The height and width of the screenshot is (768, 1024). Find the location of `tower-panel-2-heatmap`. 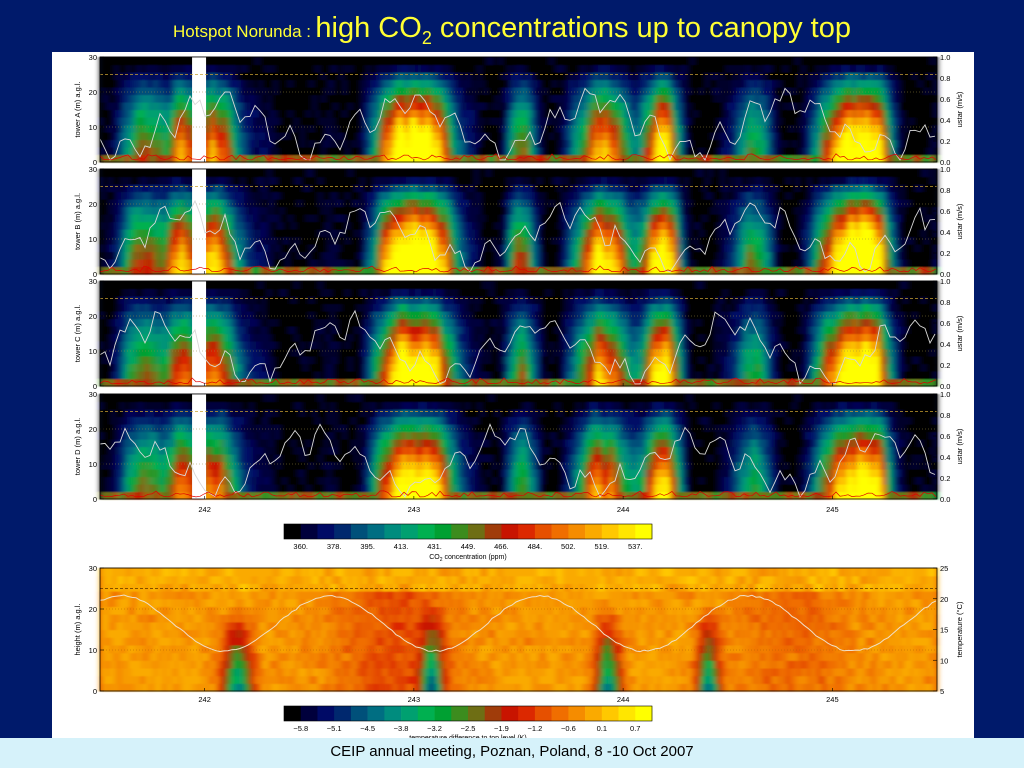

tower-panel-2-heatmap is located at coordinates (519, 222).